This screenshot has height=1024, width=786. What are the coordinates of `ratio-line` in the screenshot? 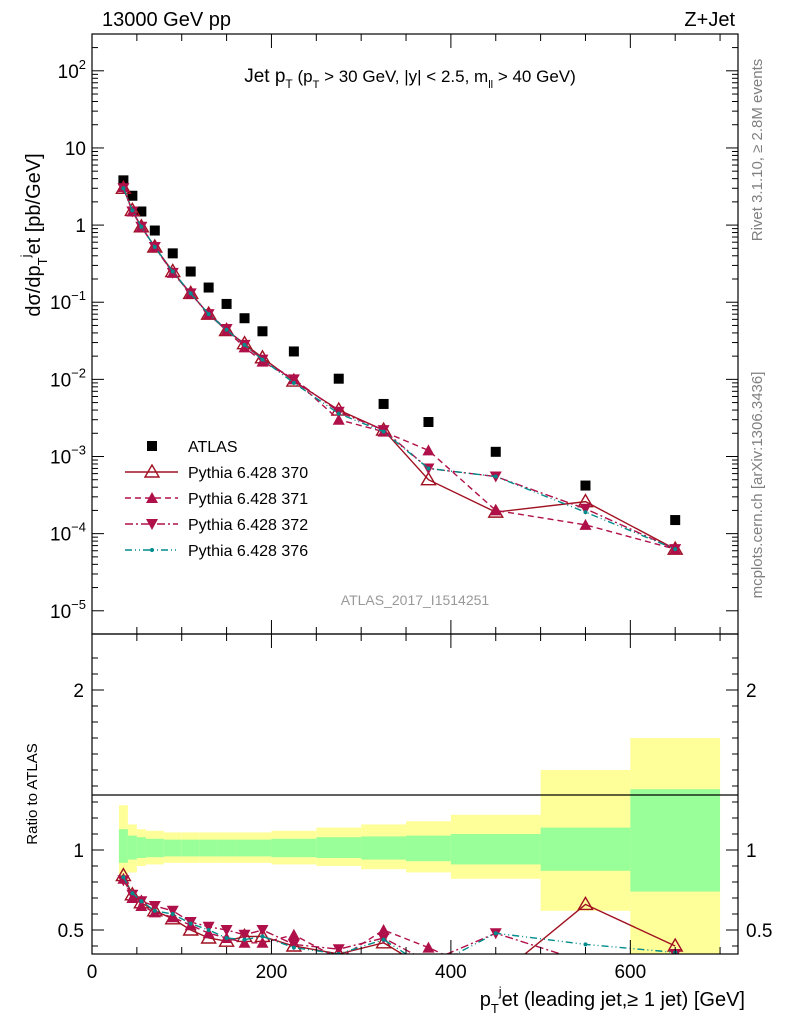 It's located at (399, 915).